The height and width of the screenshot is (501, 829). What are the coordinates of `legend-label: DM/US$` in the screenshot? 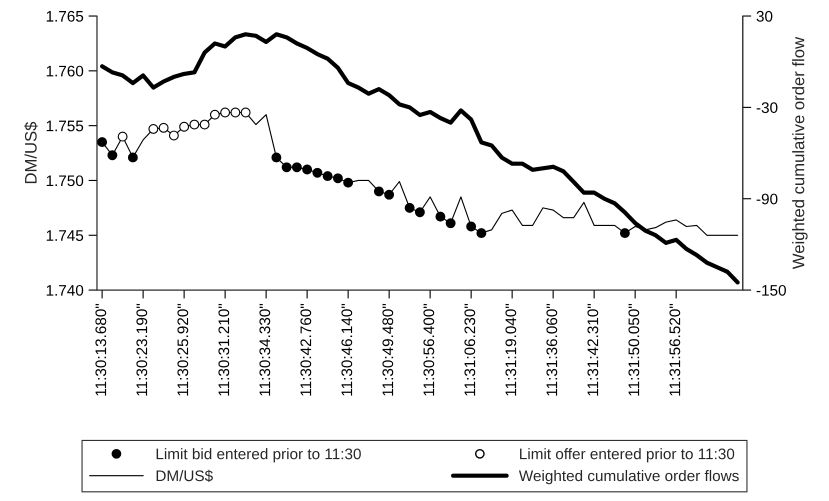 It's located at (184, 476).